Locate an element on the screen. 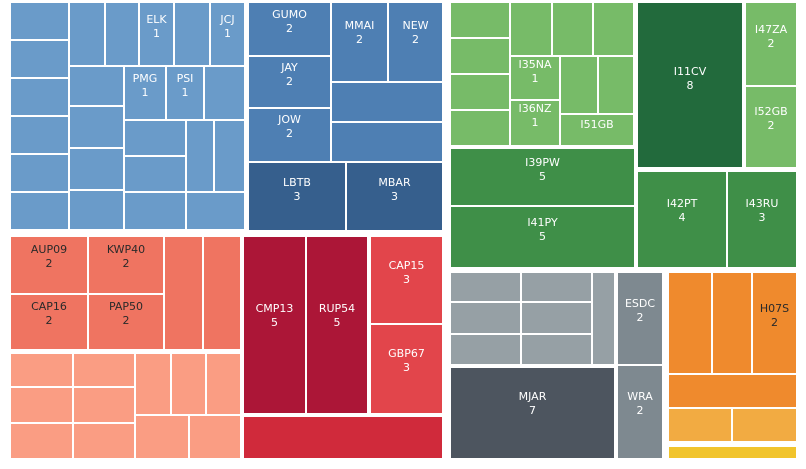 The height and width of the screenshot is (469, 806). treemap-cell-i35na: I35NA 1 is located at coordinates (535, 78).